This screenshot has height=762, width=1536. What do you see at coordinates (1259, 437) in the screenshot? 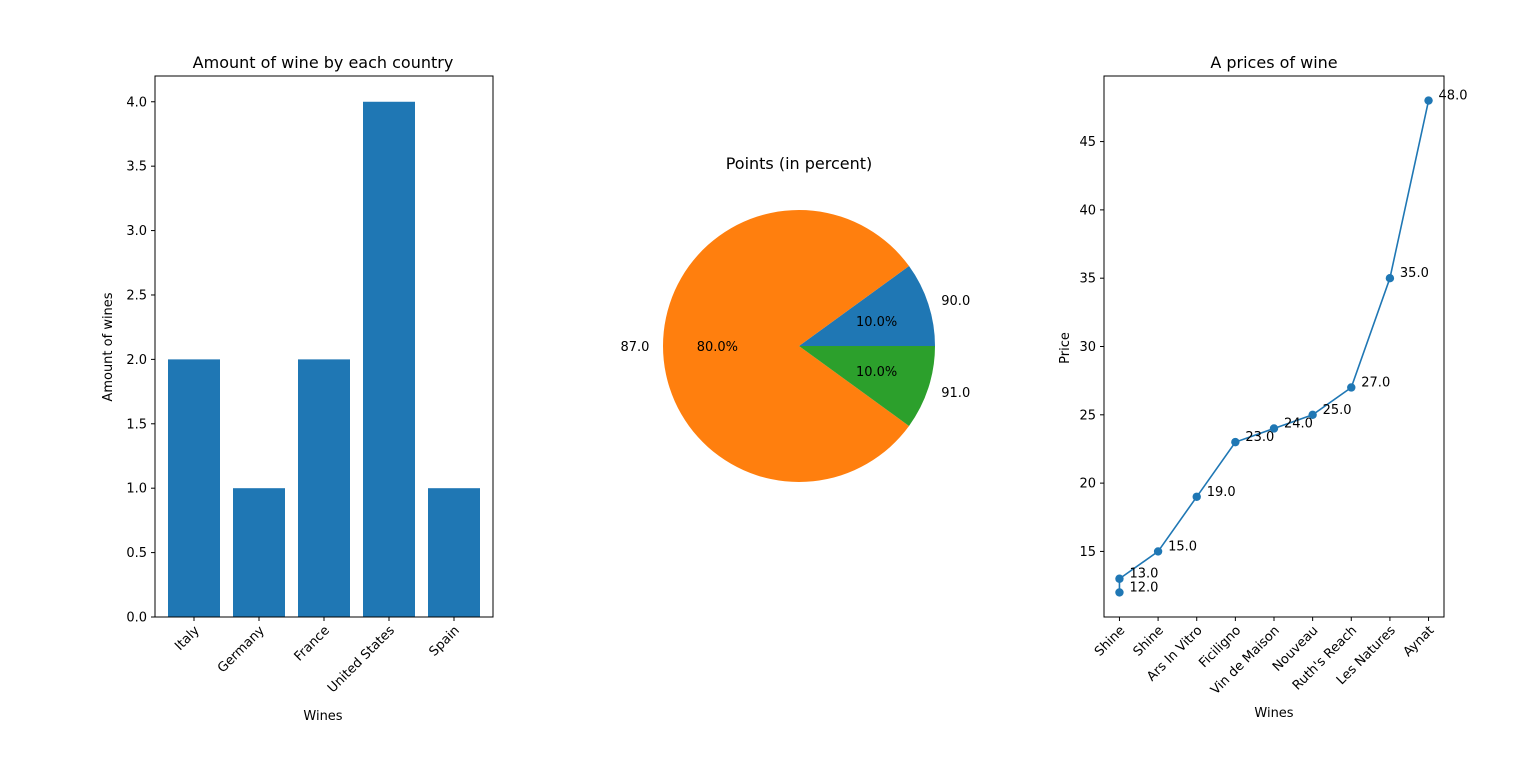
I see `price-point-label-4: 23.0` at bounding box center [1259, 437].